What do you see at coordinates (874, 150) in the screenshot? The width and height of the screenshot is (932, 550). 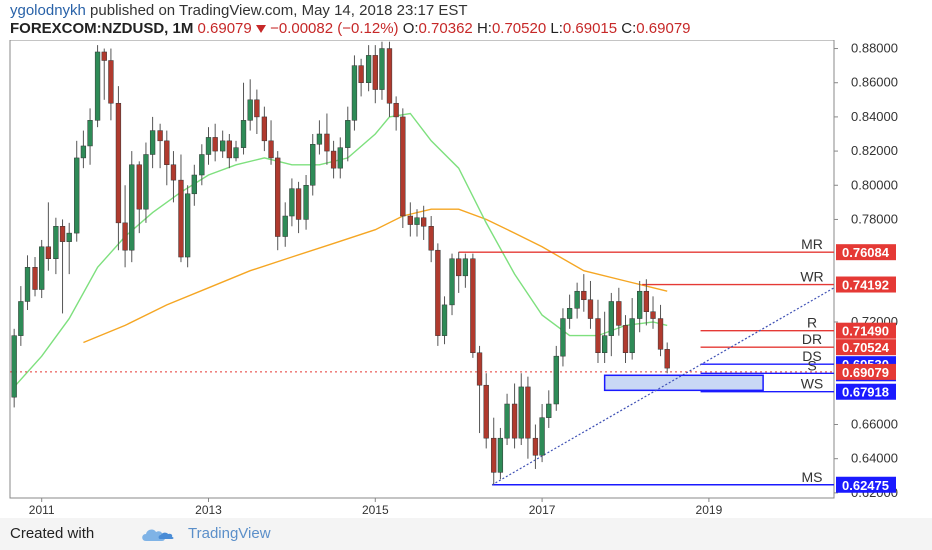 I see `y-tick-label: 0.82000` at bounding box center [874, 150].